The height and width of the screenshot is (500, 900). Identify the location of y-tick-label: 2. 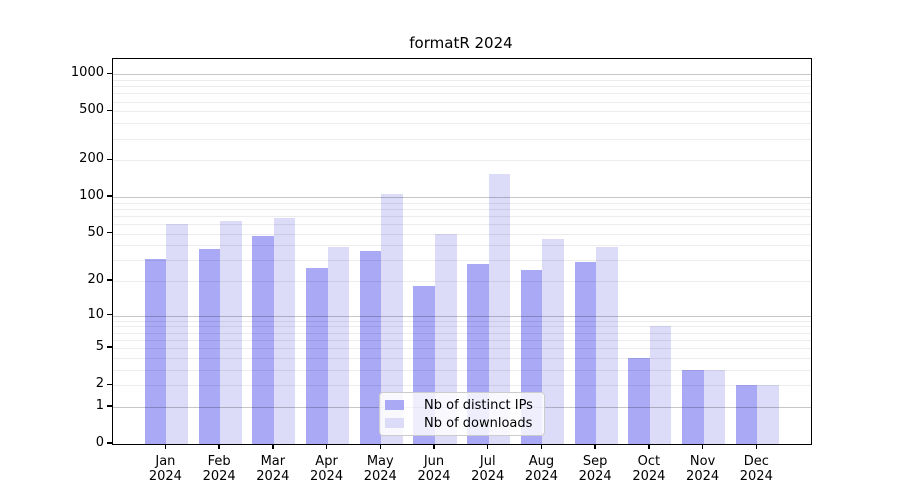
(99, 384).